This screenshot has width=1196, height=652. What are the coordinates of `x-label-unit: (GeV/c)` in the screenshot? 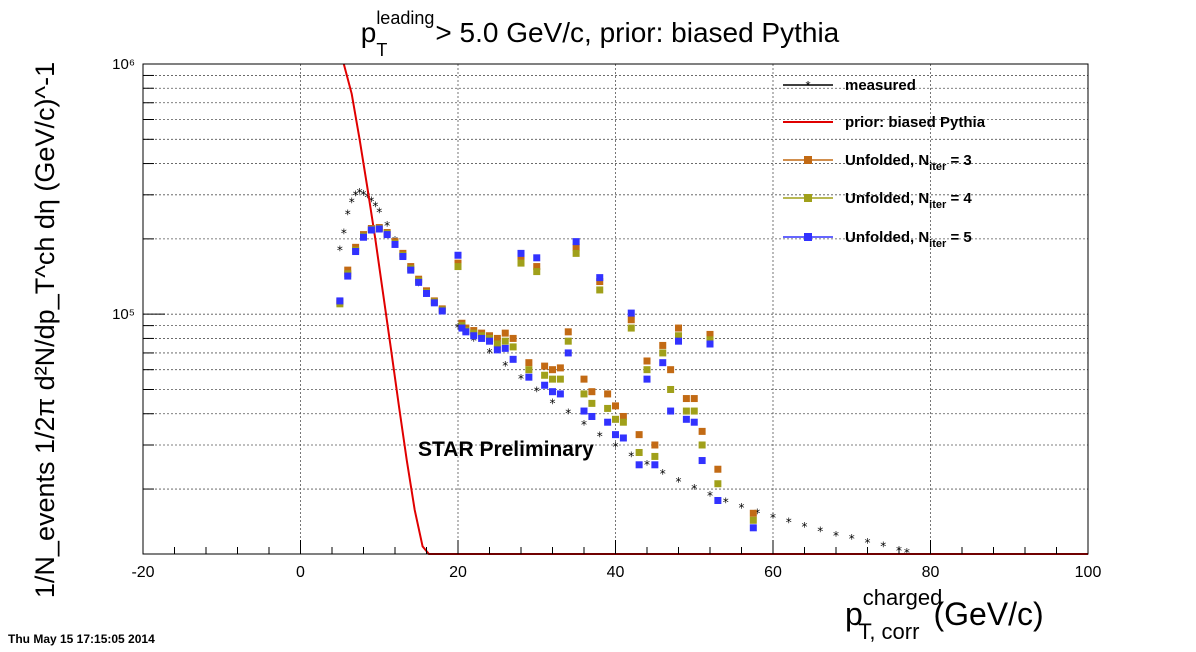 It's located at (988, 614).